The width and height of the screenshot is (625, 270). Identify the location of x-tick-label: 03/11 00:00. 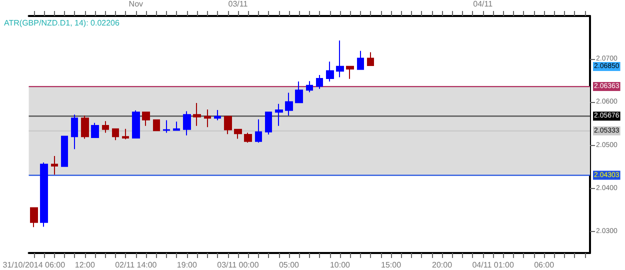
(238, 265).